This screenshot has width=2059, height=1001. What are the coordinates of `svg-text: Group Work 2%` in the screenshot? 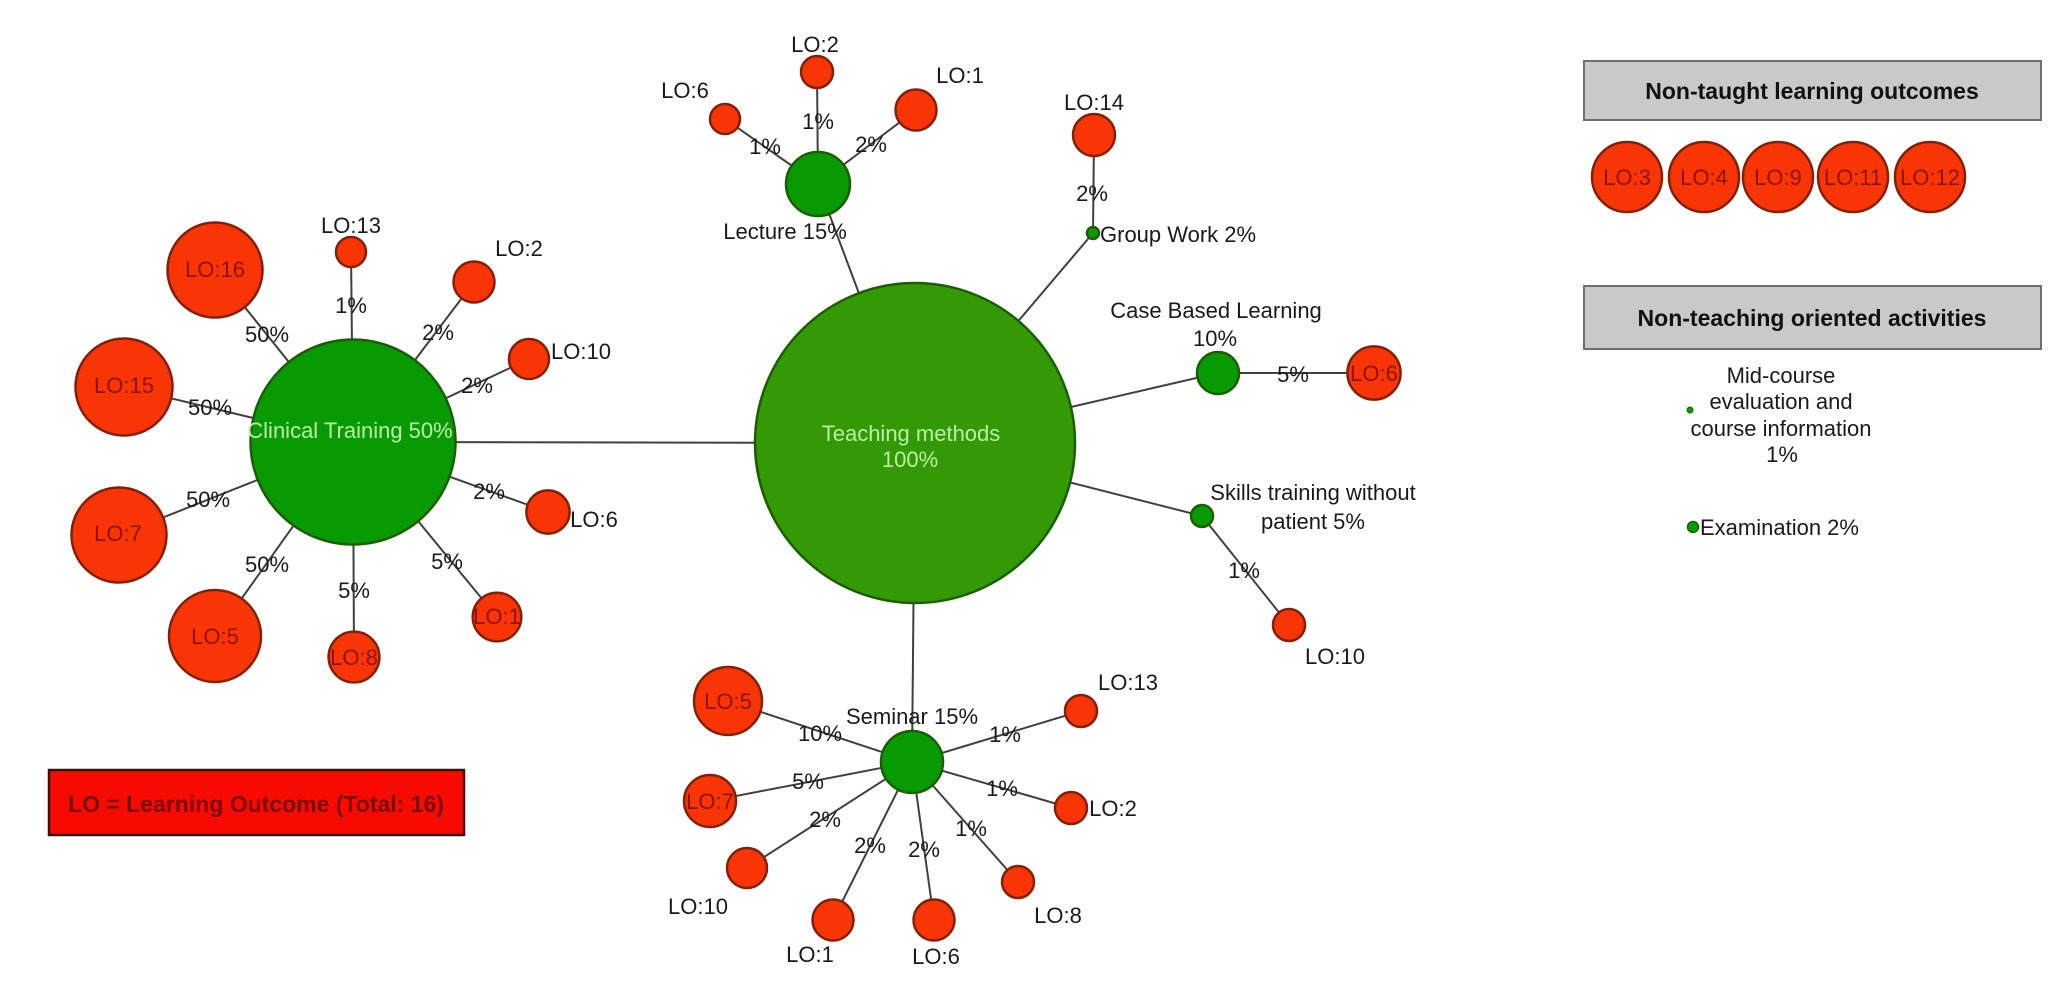 It's located at (1178, 234).